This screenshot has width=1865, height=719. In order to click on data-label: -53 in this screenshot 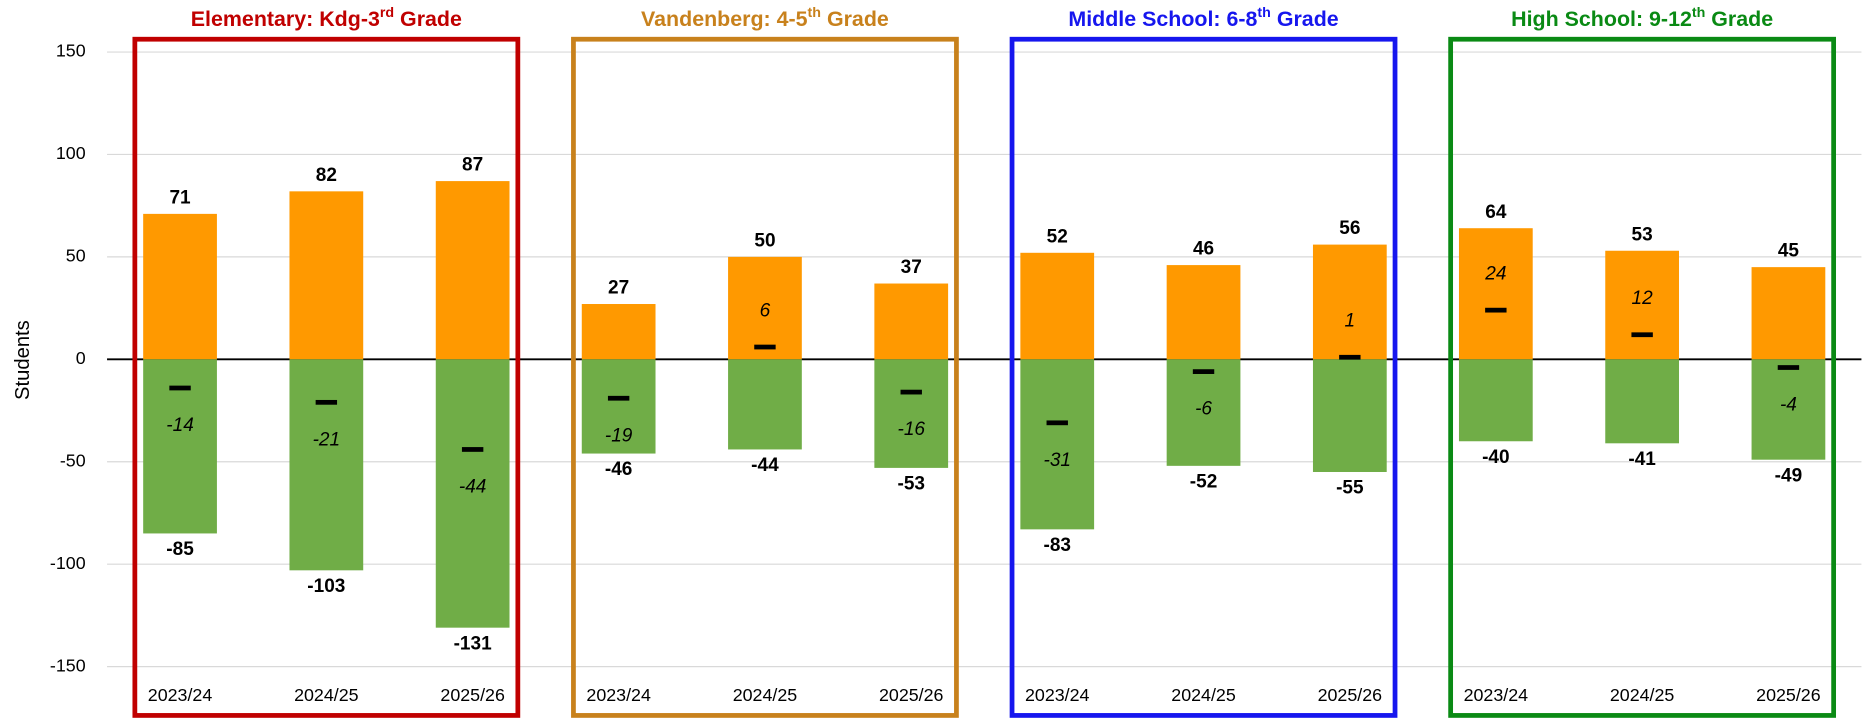, I will do `click(910, 484)`.